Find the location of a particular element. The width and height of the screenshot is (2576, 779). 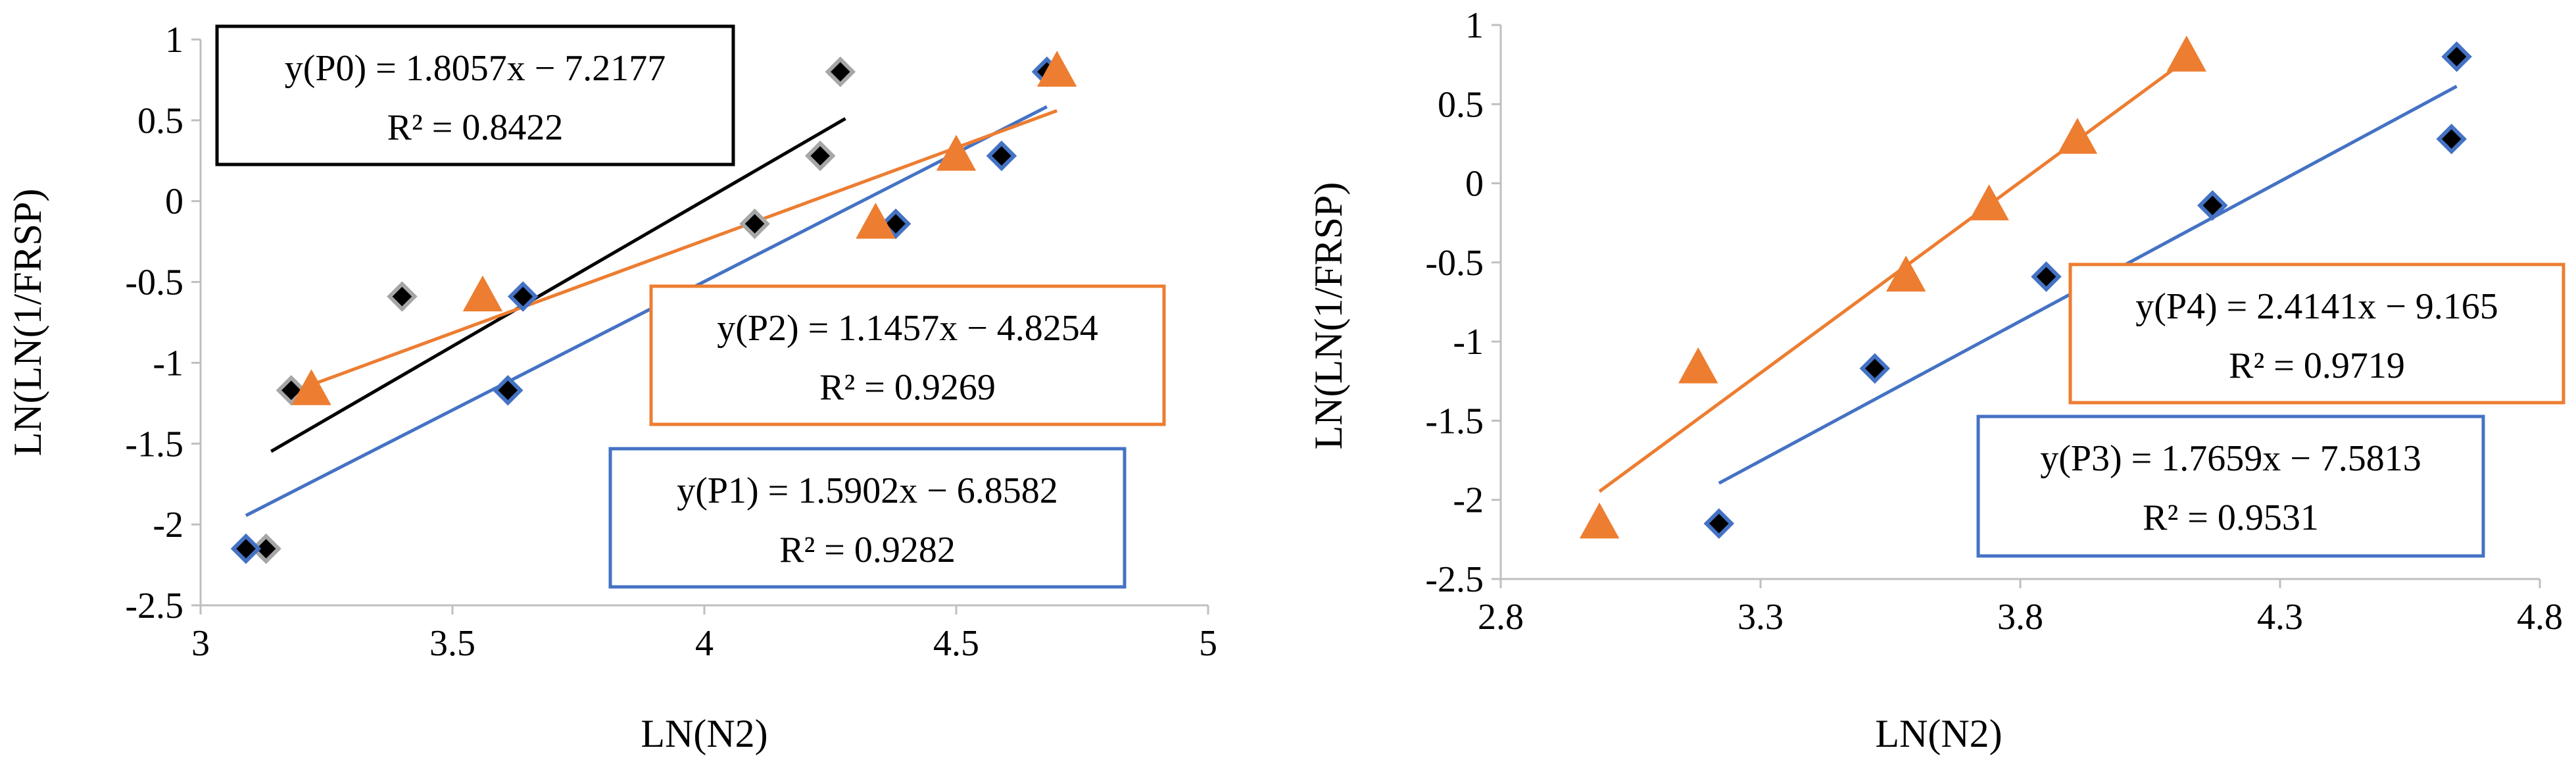

equation-text: y(P4) = 2.4141x − 9.165 is located at coordinates (2316, 306).